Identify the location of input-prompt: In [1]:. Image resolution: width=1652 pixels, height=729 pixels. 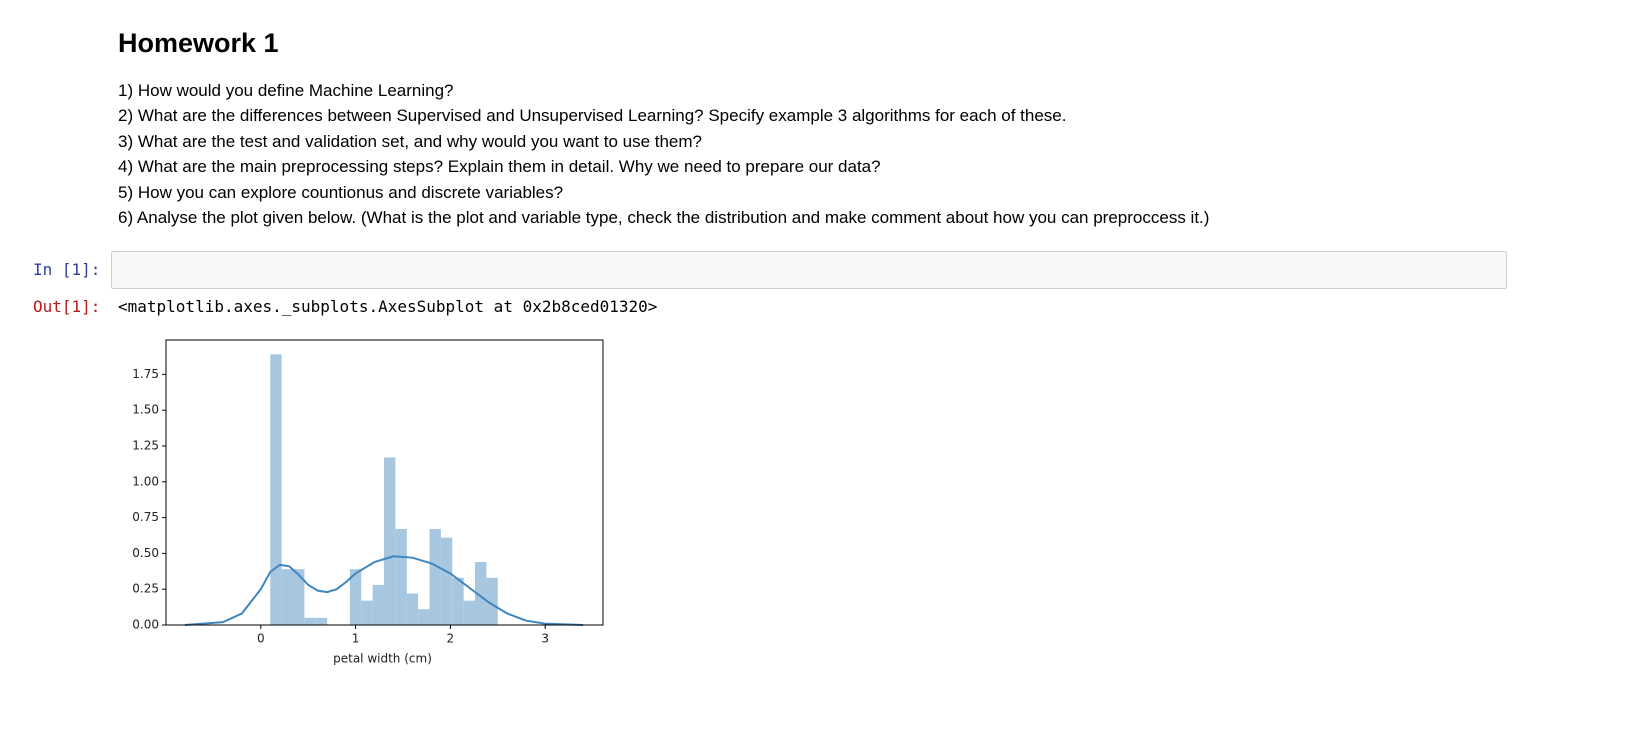
(67, 269).